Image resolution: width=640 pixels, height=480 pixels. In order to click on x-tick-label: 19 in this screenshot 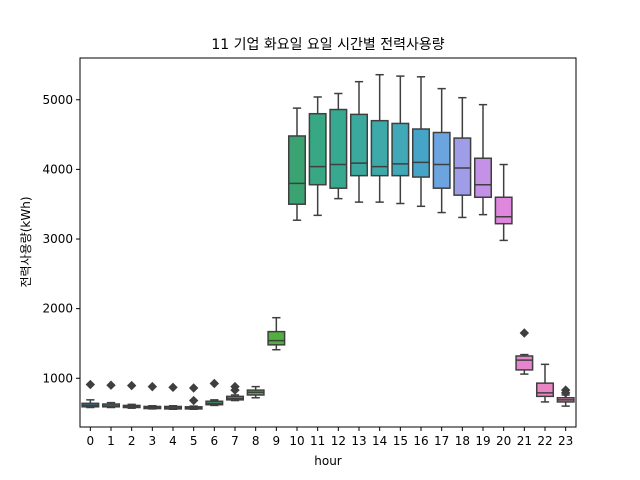, I will do `click(482, 441)`.